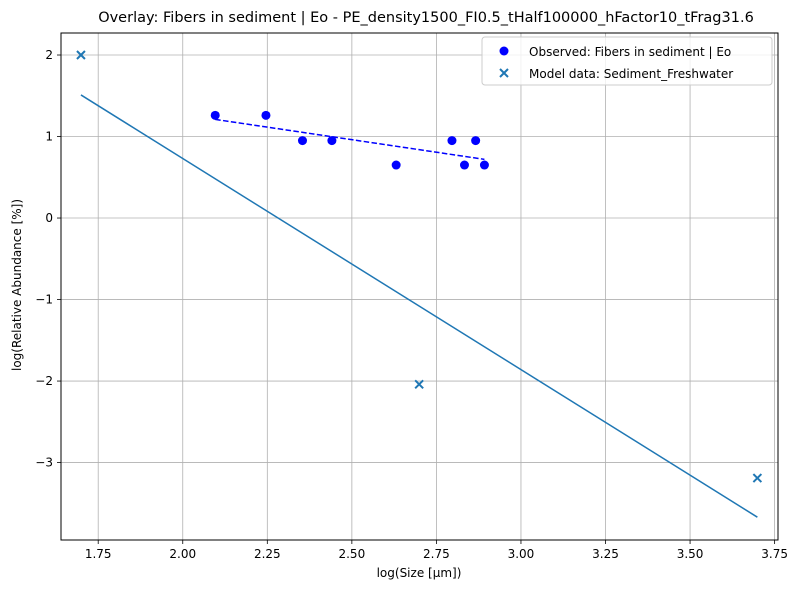  I want to click on y-tick-label: −2, so click(44, 381).